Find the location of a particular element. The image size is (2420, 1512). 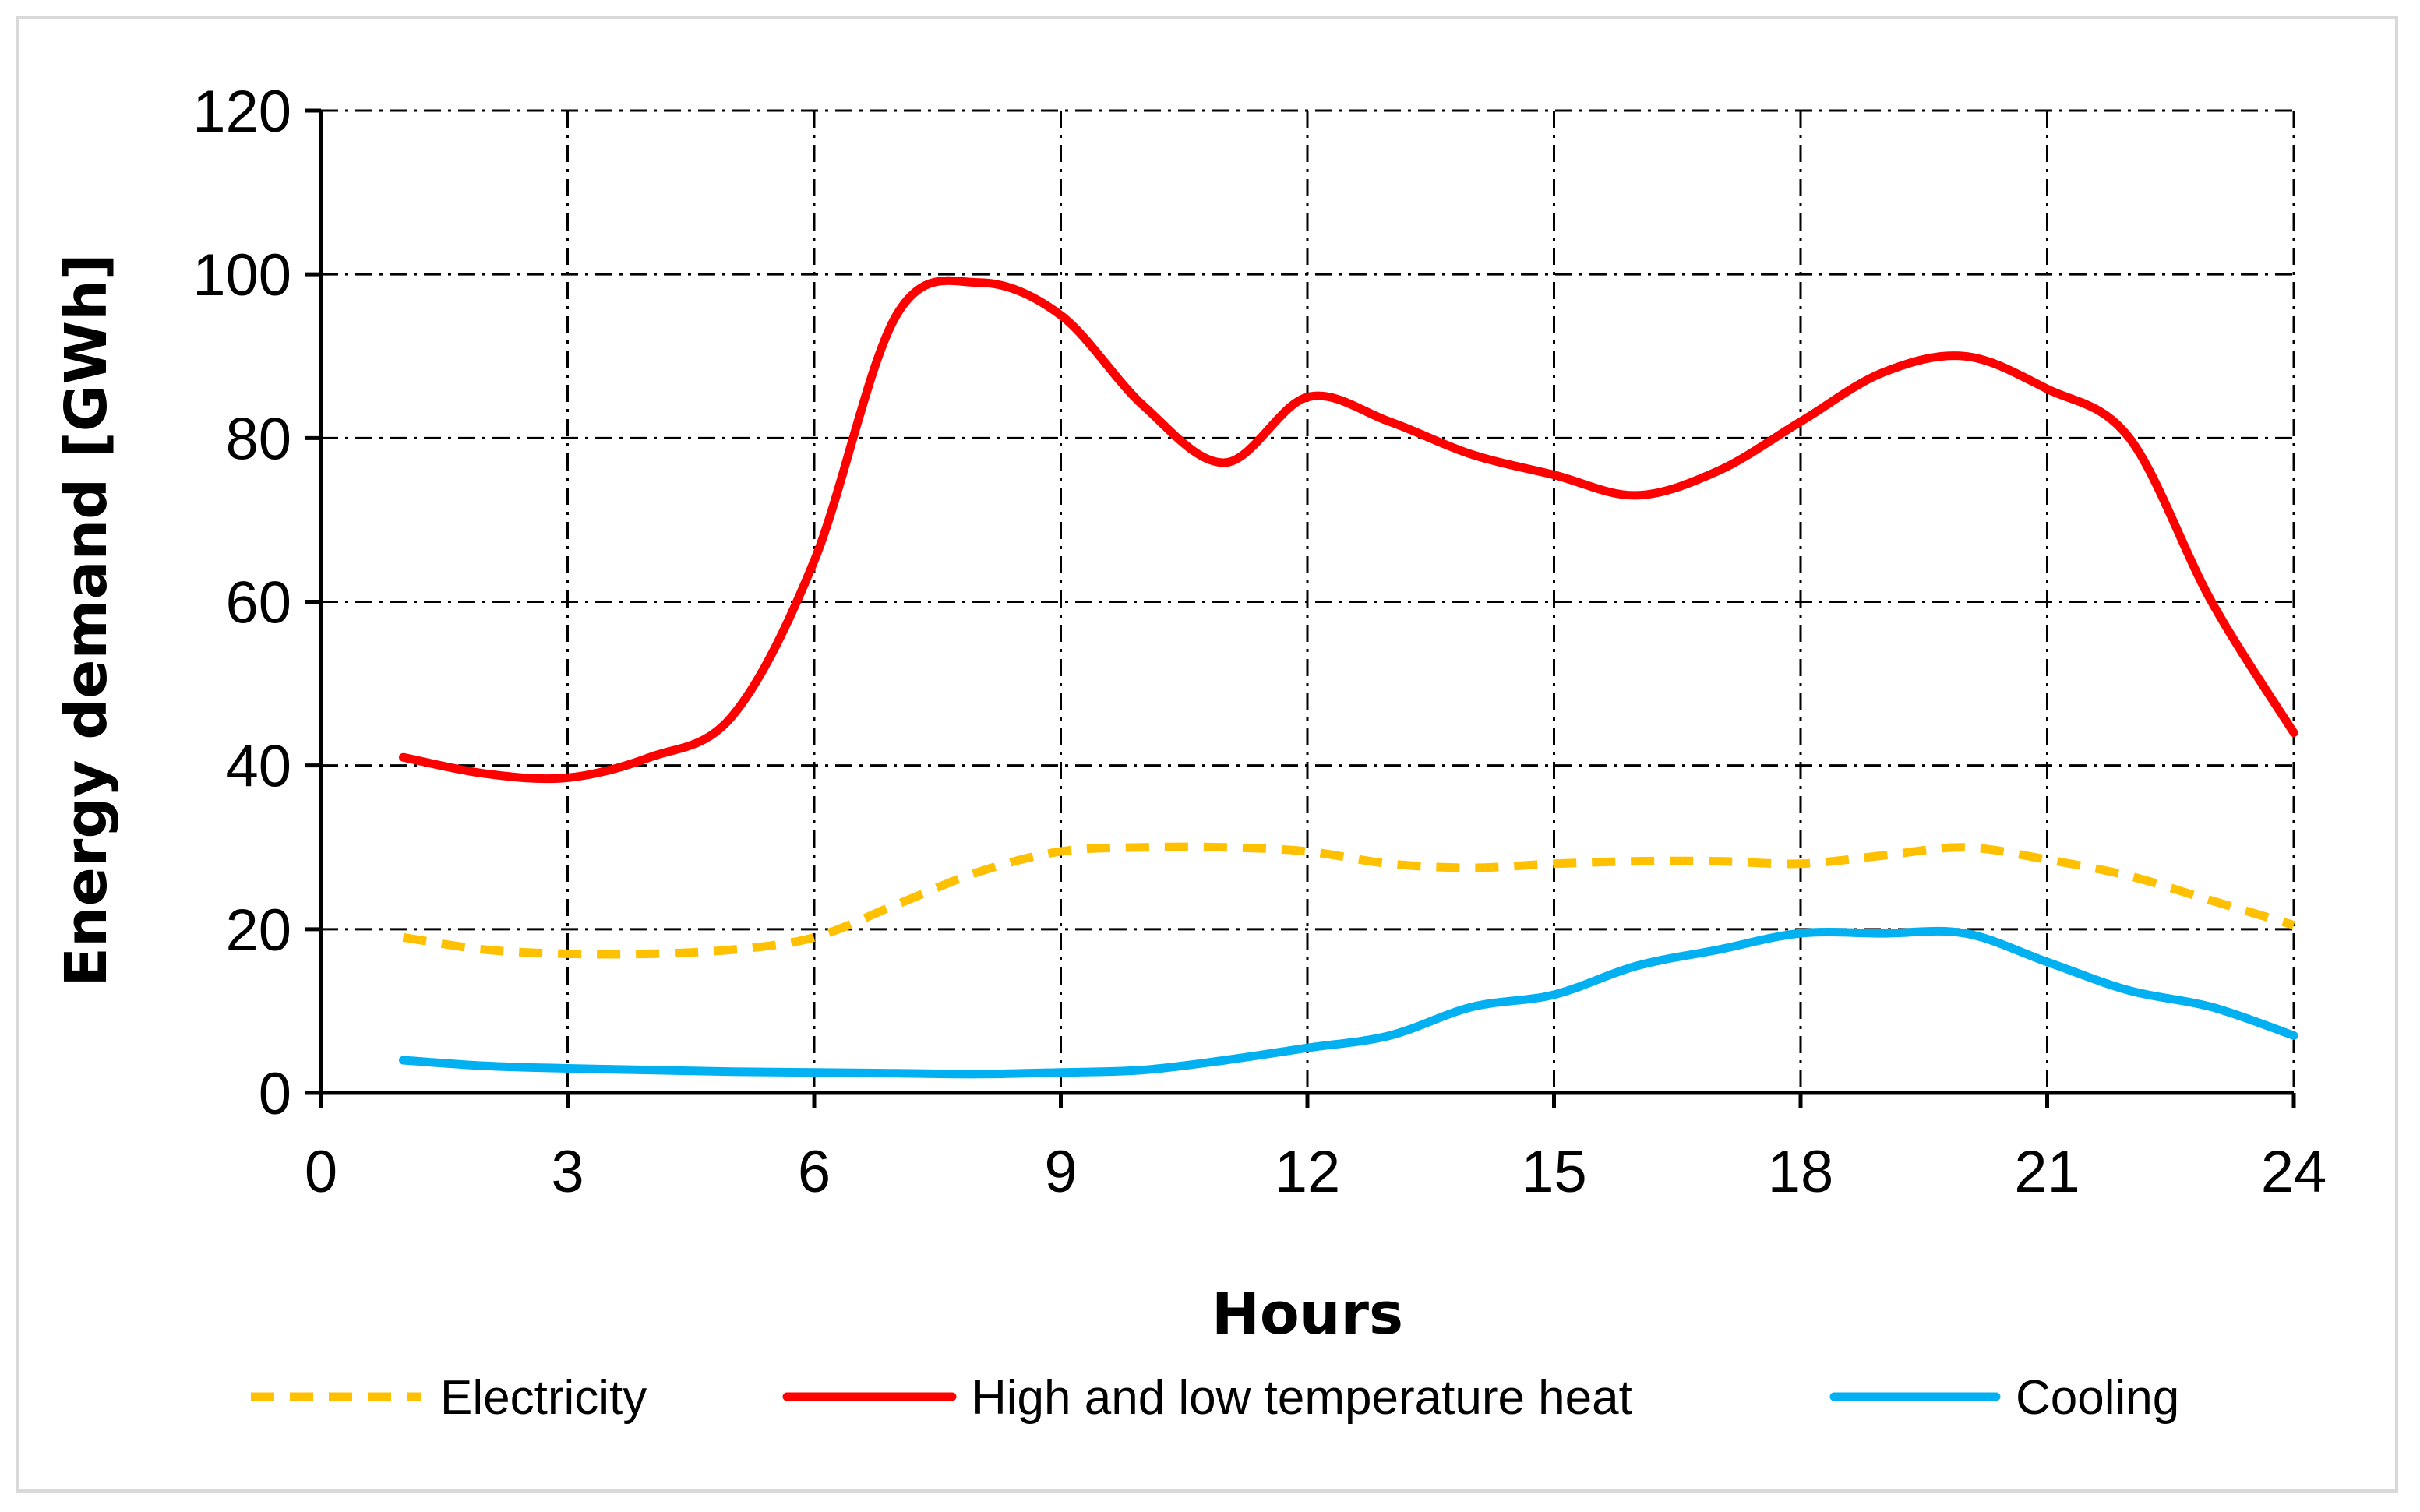

legend-item-electricity: Electricity is located at coordinates (449, 1398).